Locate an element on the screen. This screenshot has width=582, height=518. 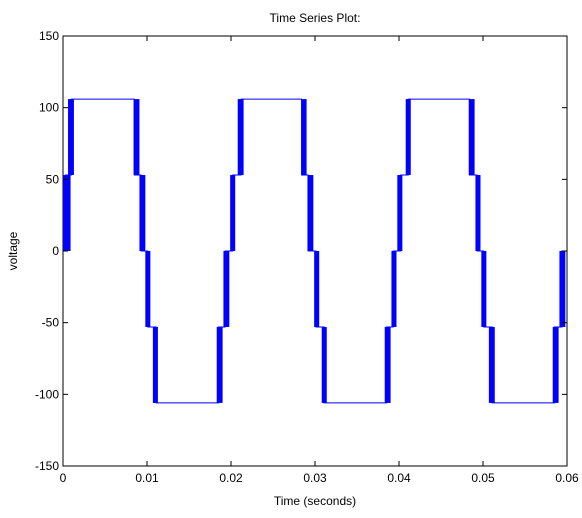
y-tick-label-4: 50 is located at coordinates (53, 179).